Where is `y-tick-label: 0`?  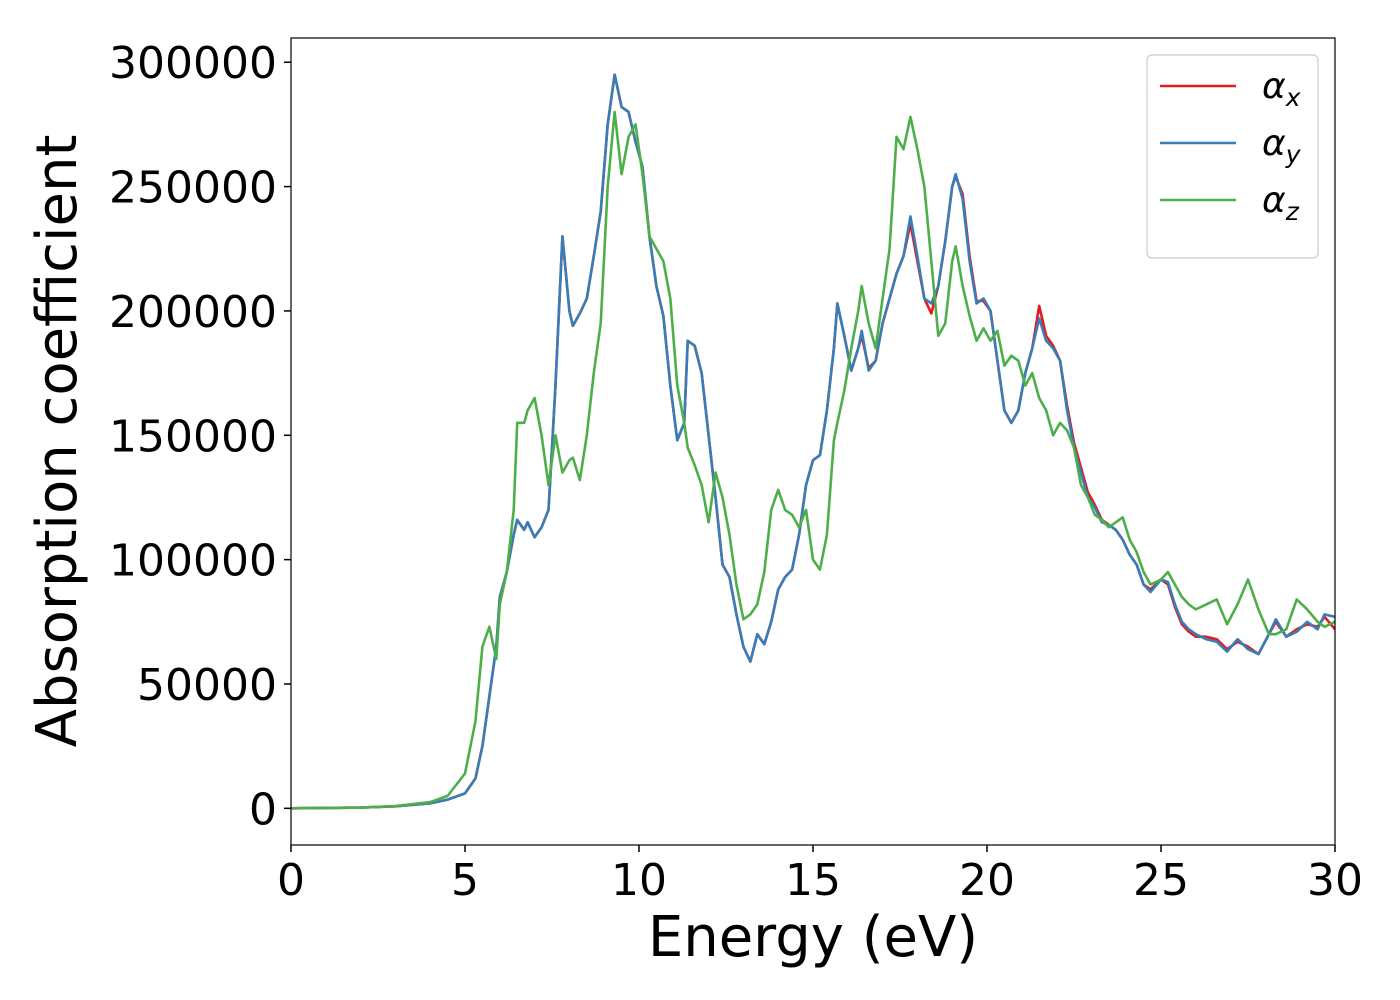
y-tick-label: 0 is located at coordinates (263, 809).